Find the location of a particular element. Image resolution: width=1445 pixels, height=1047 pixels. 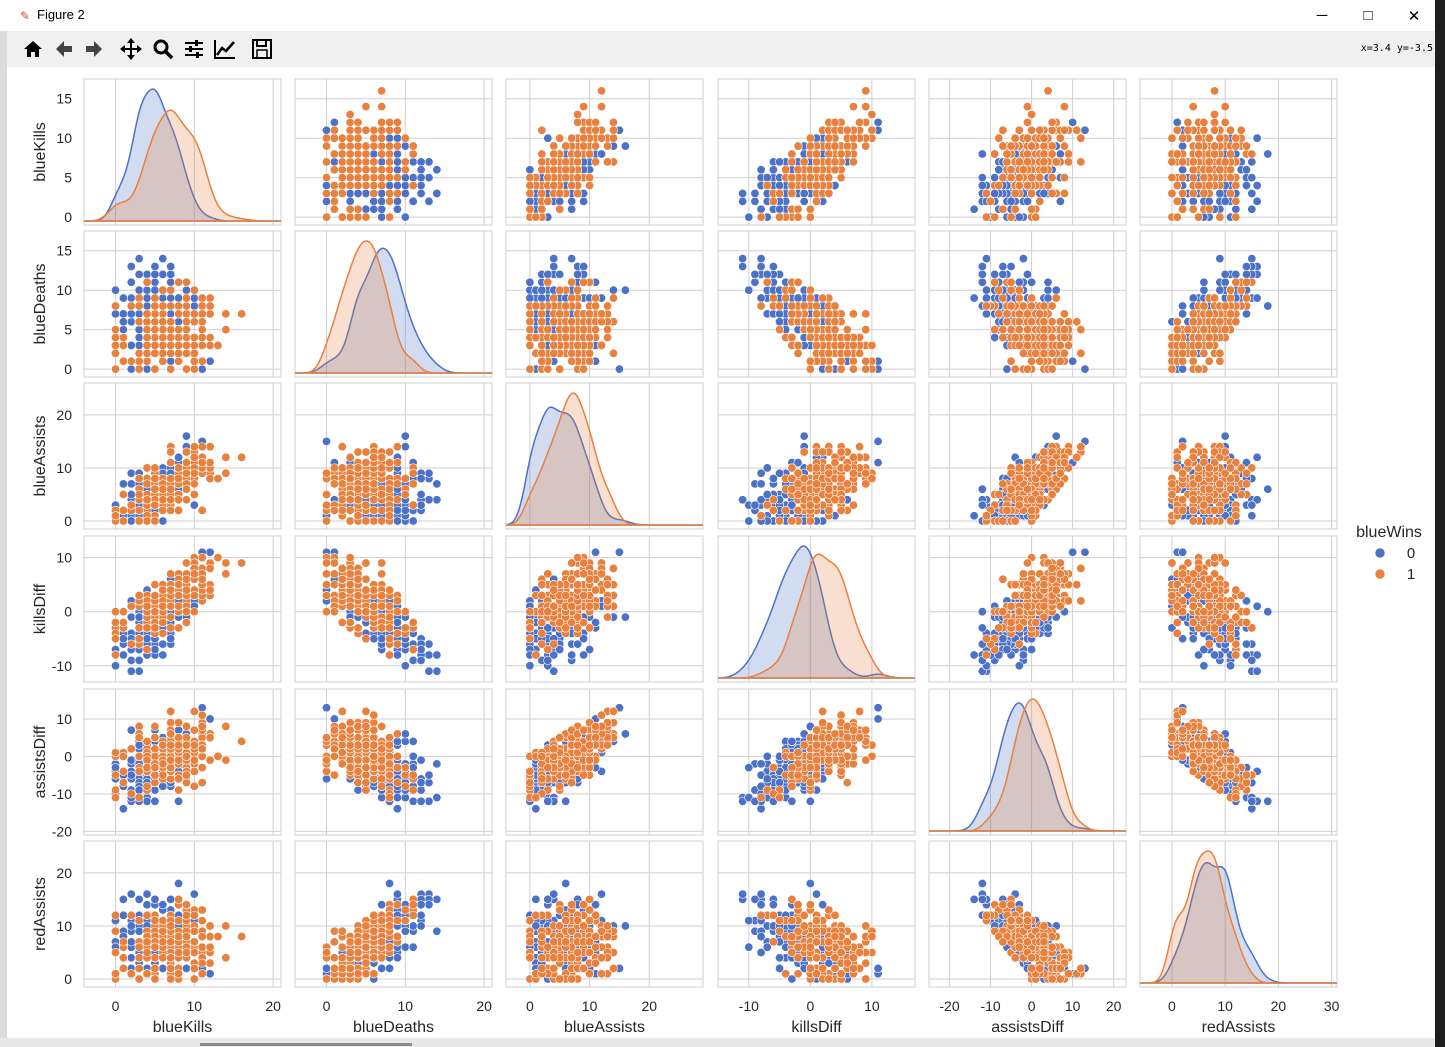

zoom-magnifier-icon is located at coordinates (163, 49).